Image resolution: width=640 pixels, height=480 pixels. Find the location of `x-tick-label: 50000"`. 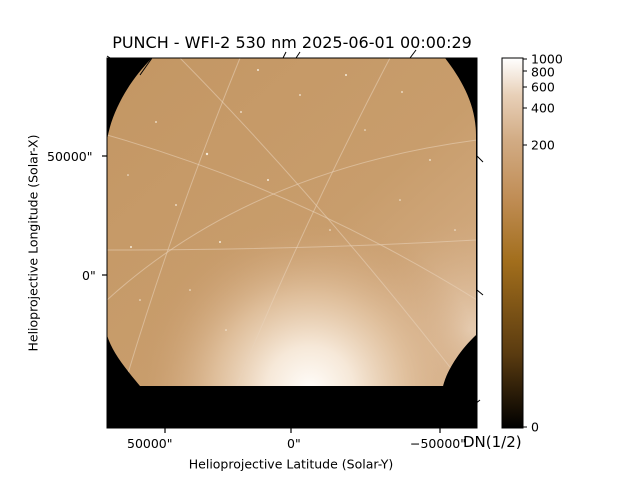

x-tick-label: 50000" is located at coordinates (150, 443).